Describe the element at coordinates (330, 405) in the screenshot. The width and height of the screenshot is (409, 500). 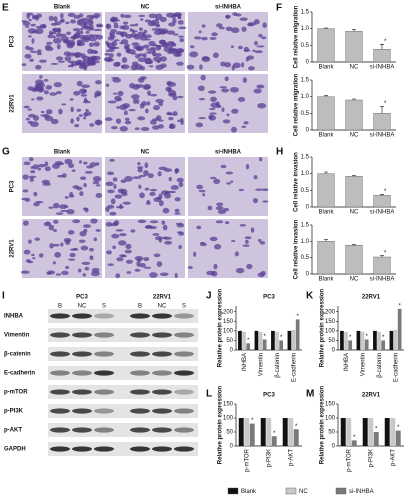
I see `y-tick-label: 150` at that location.